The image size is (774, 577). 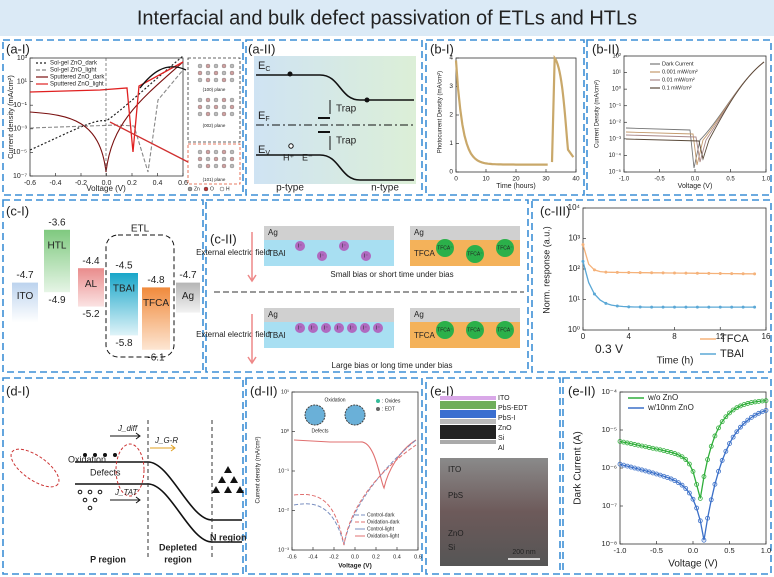 I want to click on y-tick-label: 0, so click(x=451, y=172).